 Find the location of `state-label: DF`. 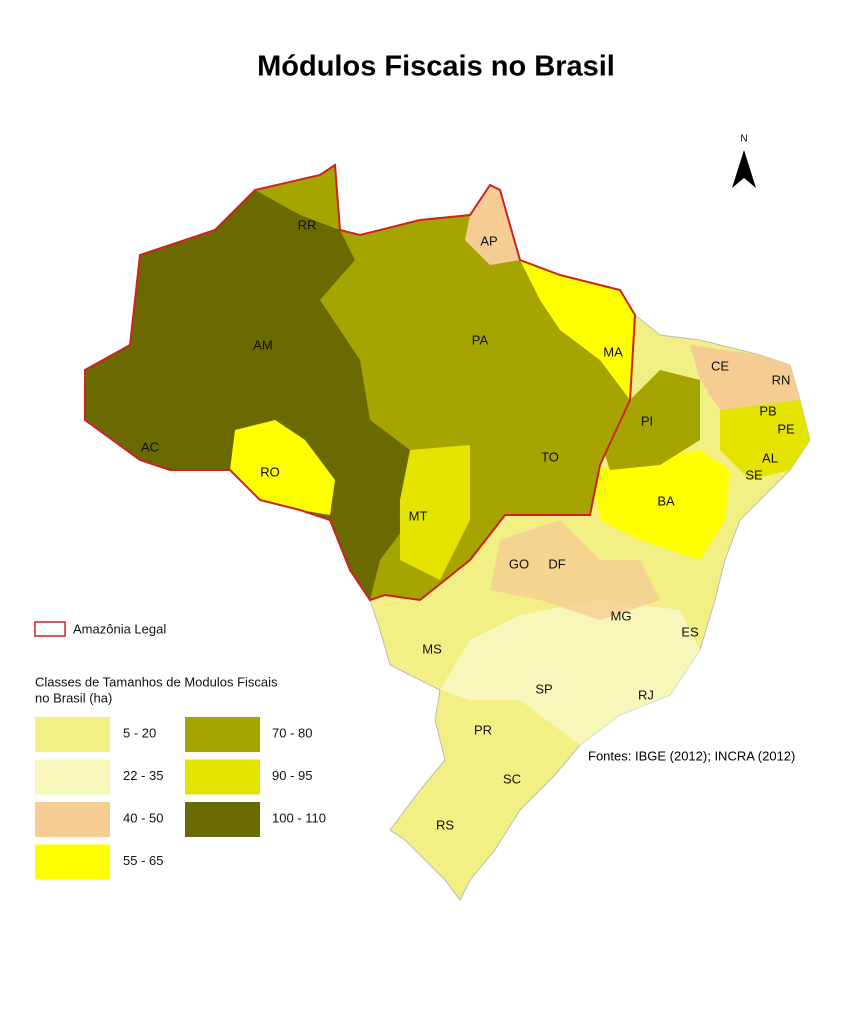

state-label: DF is located at coordinates (556, 563).